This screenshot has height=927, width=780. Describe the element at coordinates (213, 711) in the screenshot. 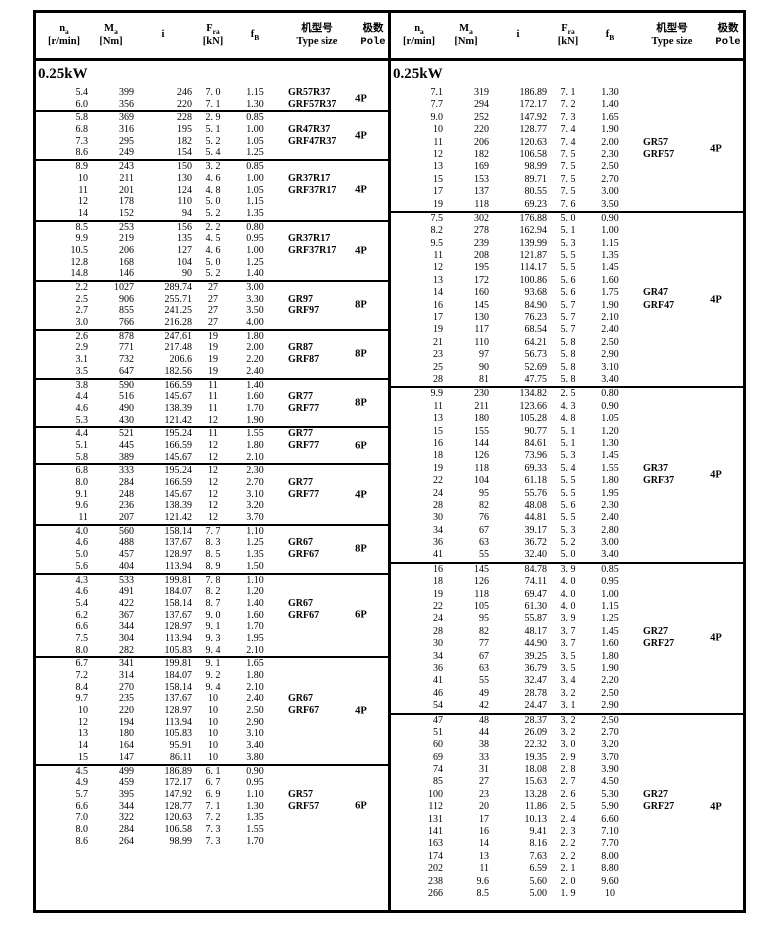

I see `cell-radial-force: 10` at that location.